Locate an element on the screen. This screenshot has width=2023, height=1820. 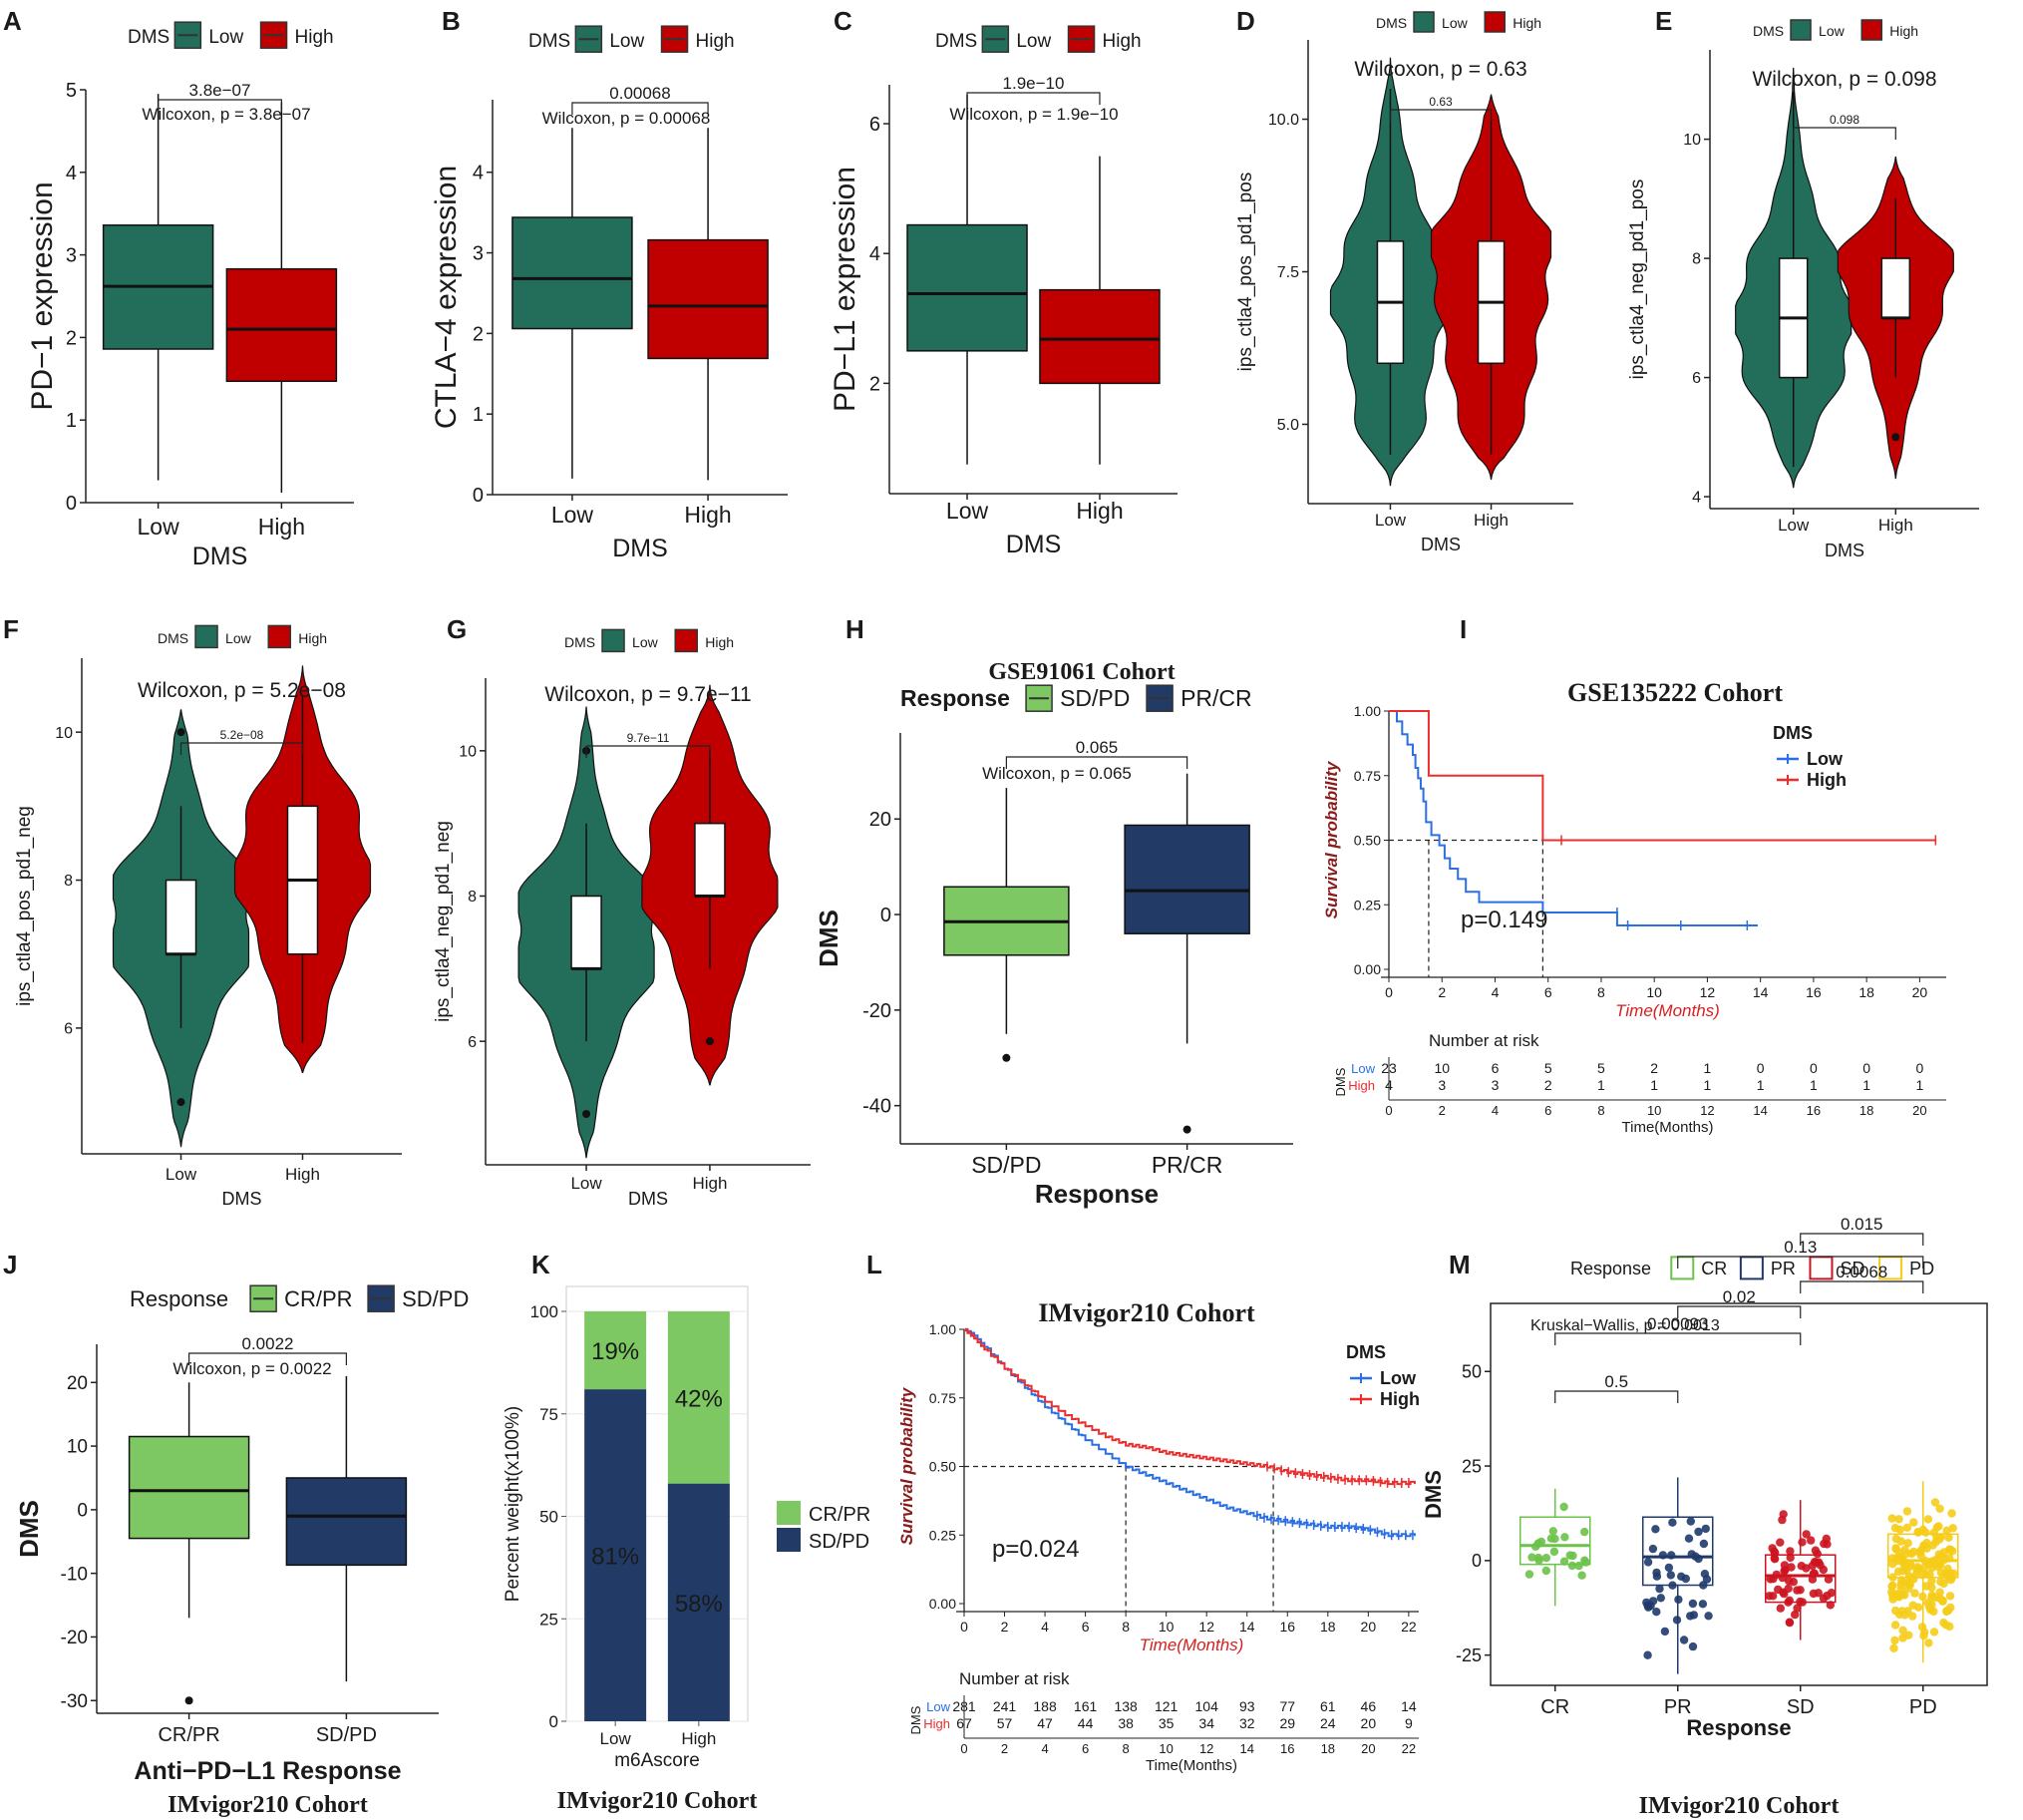
risk-count: 104 is located at coordinates (1207, 1706).